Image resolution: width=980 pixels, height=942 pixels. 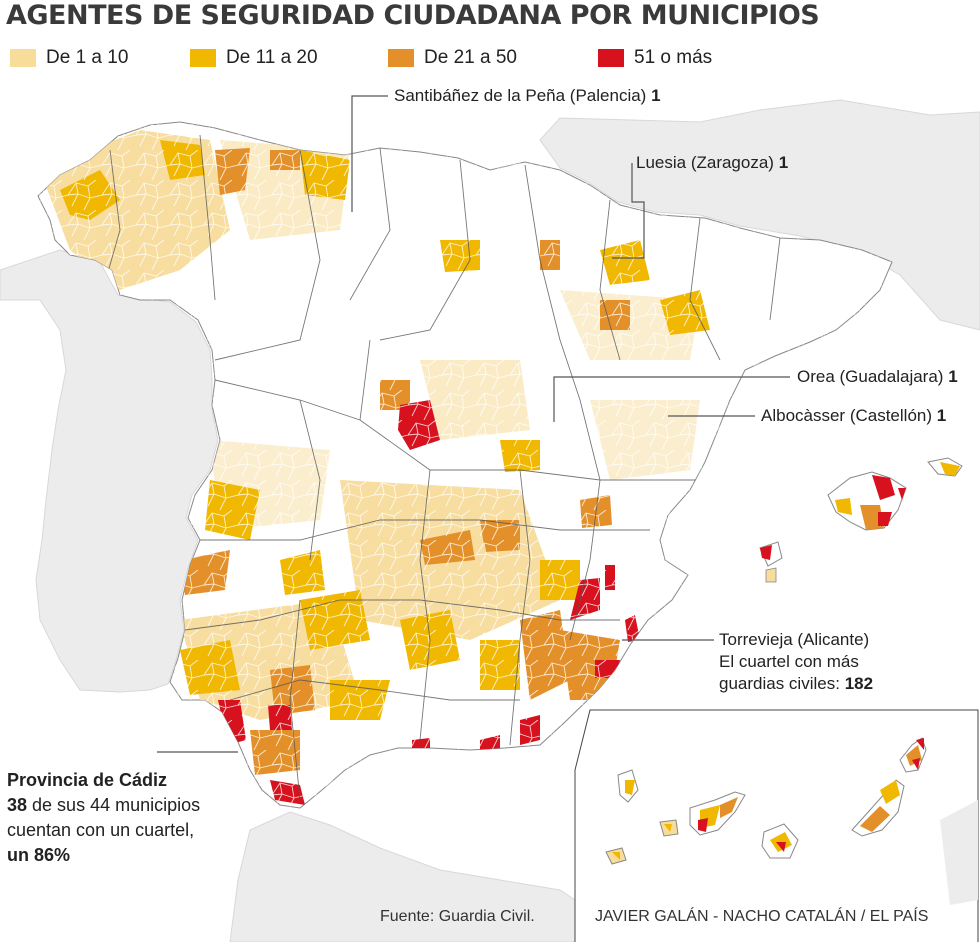 What do you see at coordinates (847, 415) in the screenshot?
I see `callout-name: Albocàsser (Castellón)` at bounding box center [847, 415].